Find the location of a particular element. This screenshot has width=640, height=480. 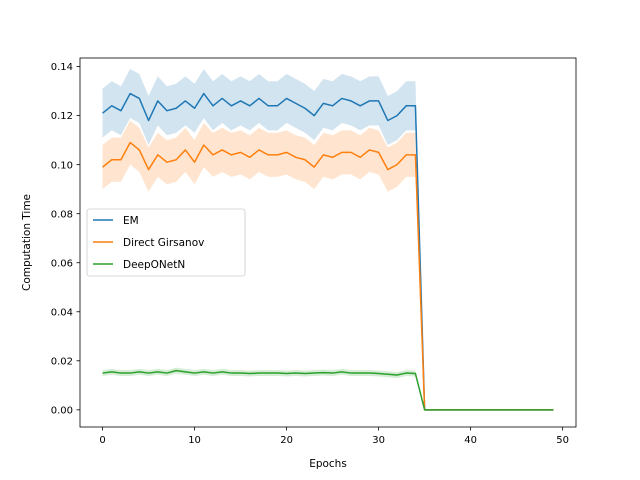

y-tick-label: 0.06 is located at coordinates (62, 263).